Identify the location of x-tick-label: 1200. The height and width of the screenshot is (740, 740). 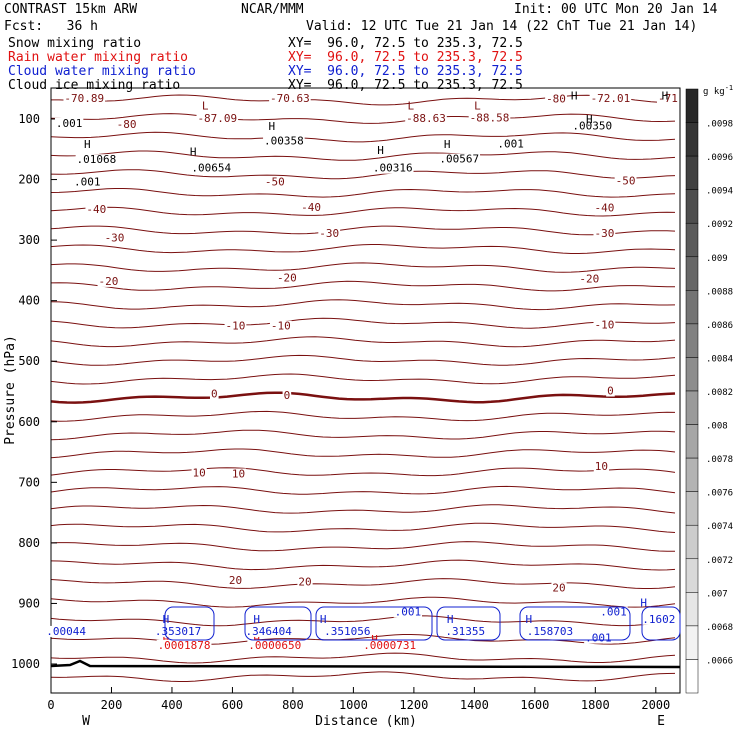
(413, 705).